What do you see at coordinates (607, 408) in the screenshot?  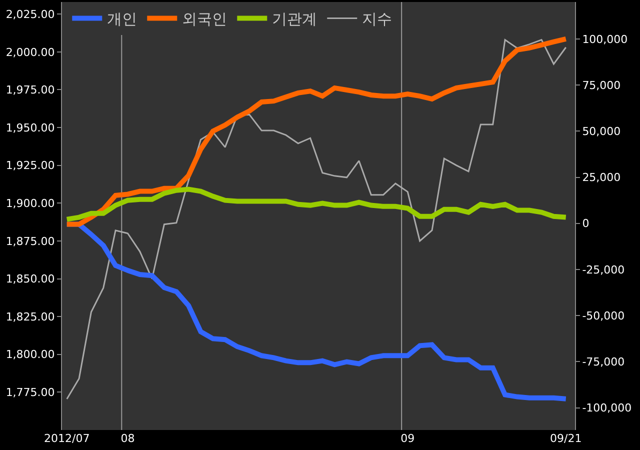 I see `y2-tick-label: -100,000` at bounding box center [607, 408].